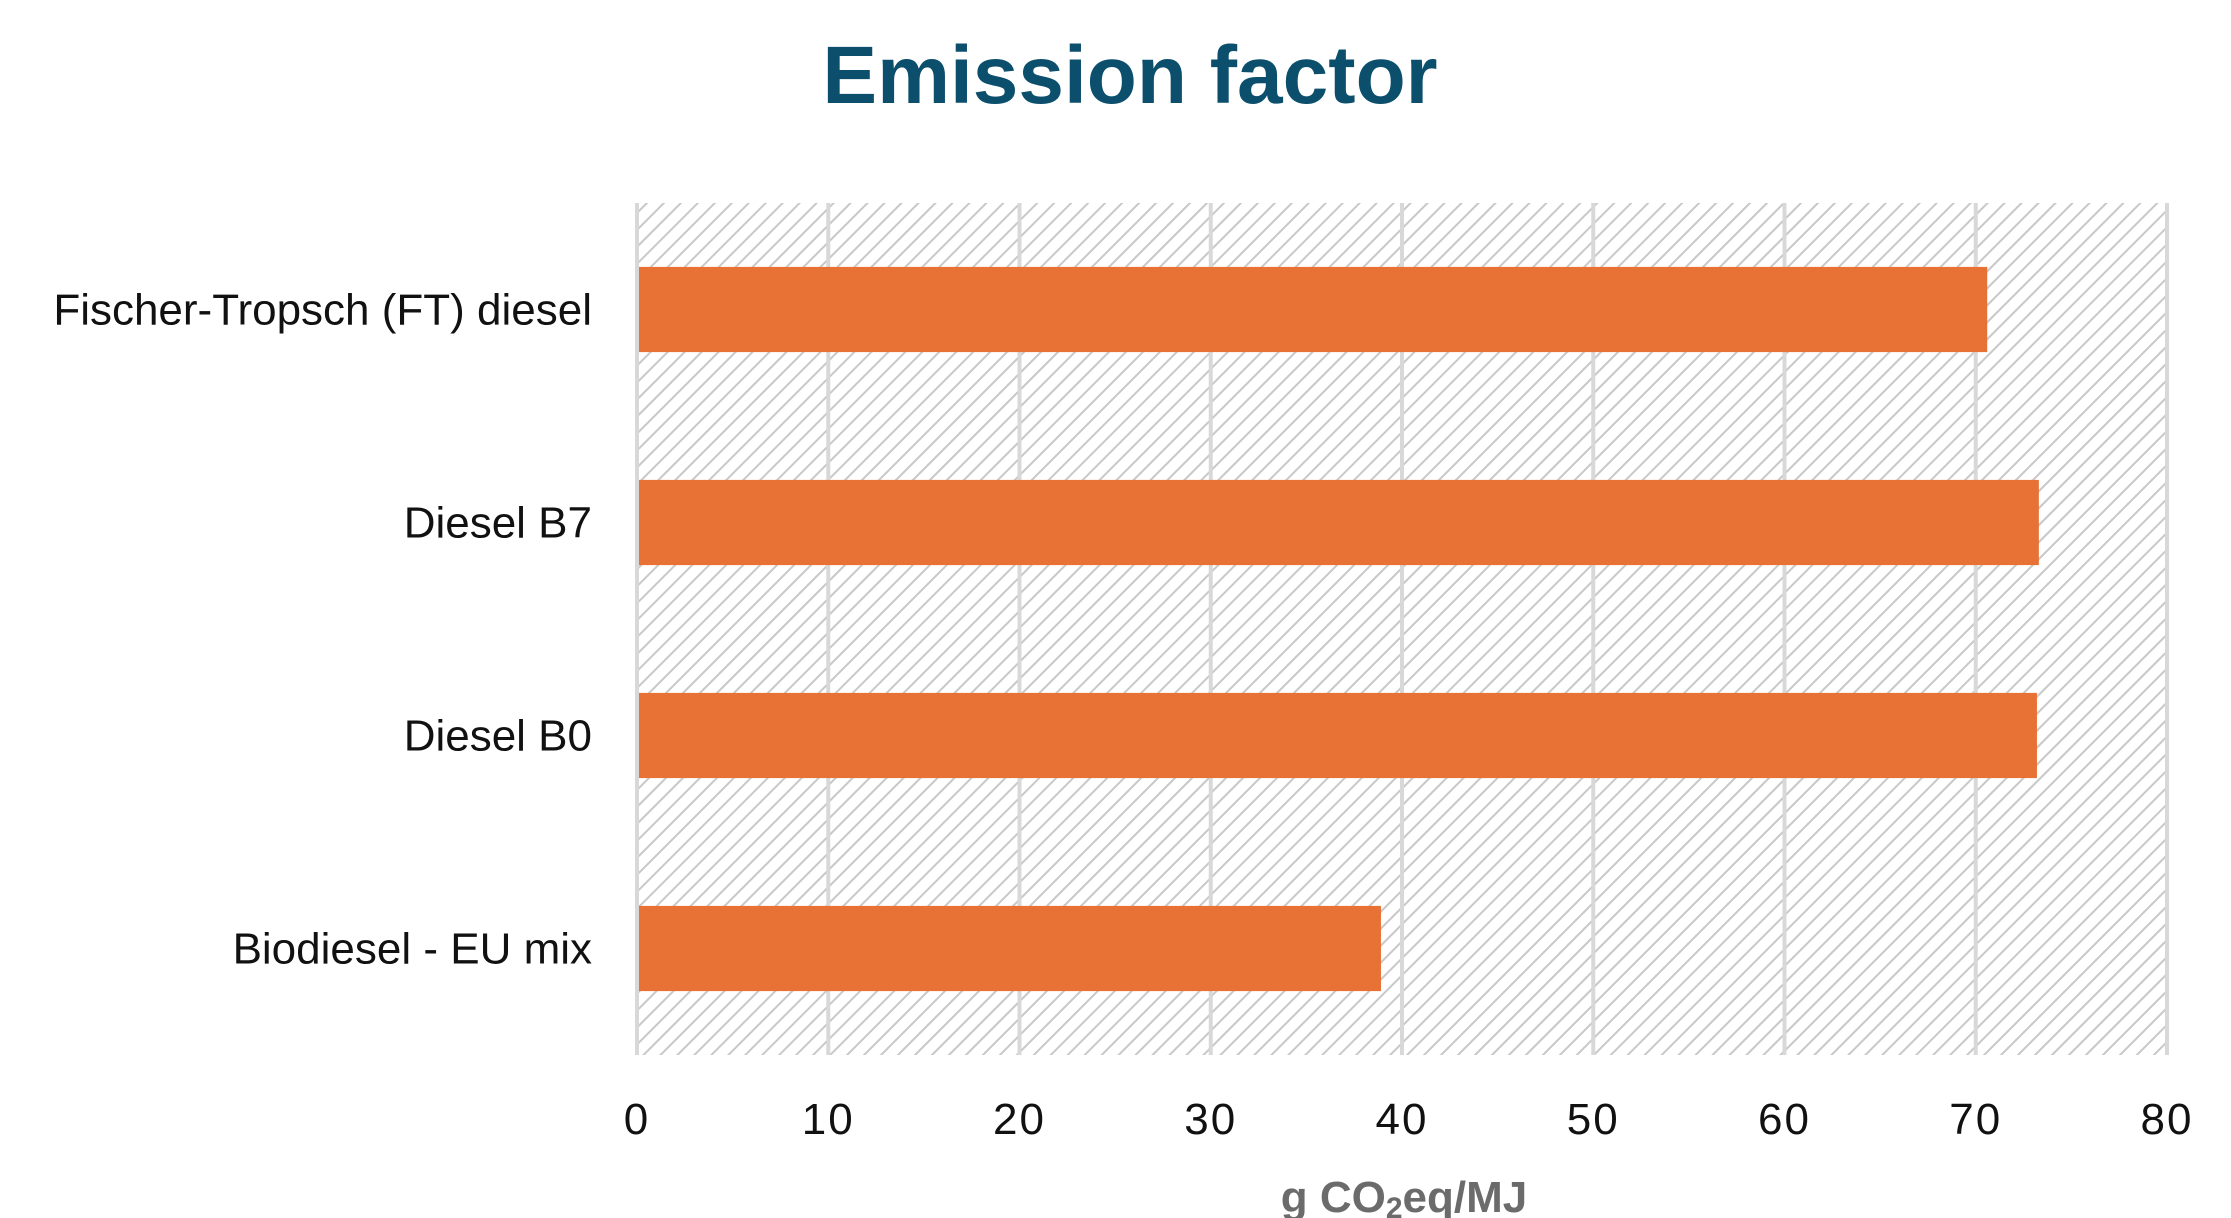  I want to click on category-label: Fischer-Tropsch (FT) diesel, so click(322, 310).